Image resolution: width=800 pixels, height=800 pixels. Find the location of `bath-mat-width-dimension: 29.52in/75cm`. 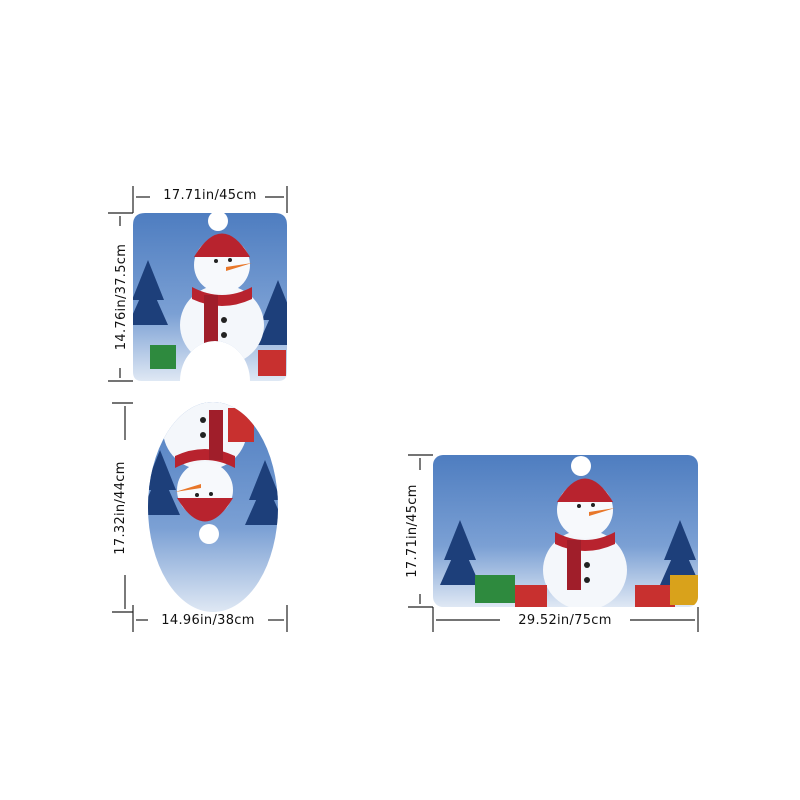

bath-mat-width-dimension: 29.52in/75cm is located at coordinates (565, 619).